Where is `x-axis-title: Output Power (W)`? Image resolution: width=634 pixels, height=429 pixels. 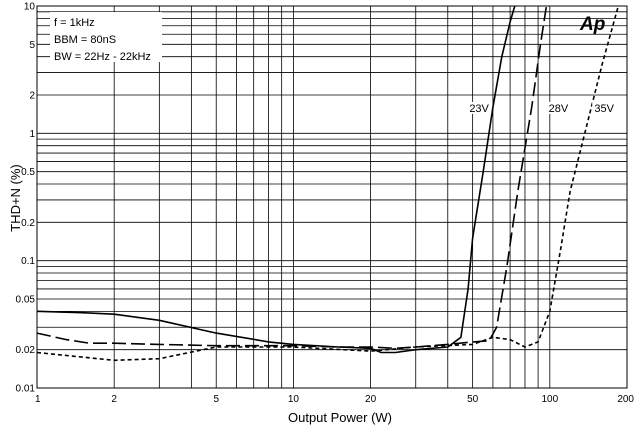
x-axis-title: Output Power (W) is located at coordinates (340, 417).